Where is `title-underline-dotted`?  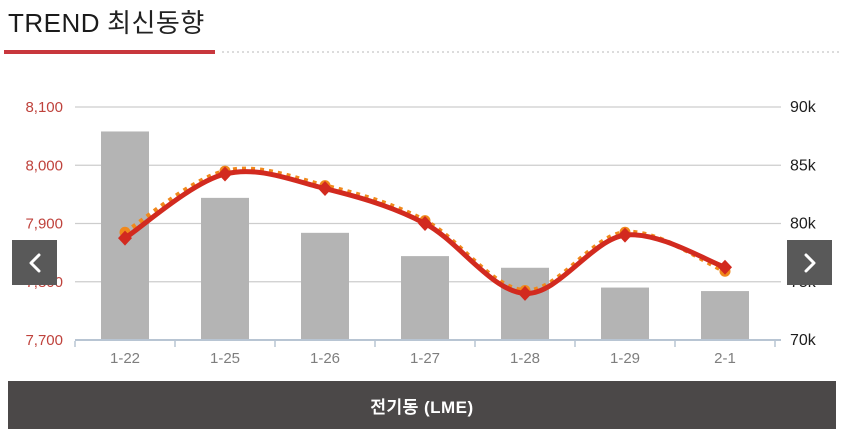 title-underline-dotted is located at coordinates (532, 52).